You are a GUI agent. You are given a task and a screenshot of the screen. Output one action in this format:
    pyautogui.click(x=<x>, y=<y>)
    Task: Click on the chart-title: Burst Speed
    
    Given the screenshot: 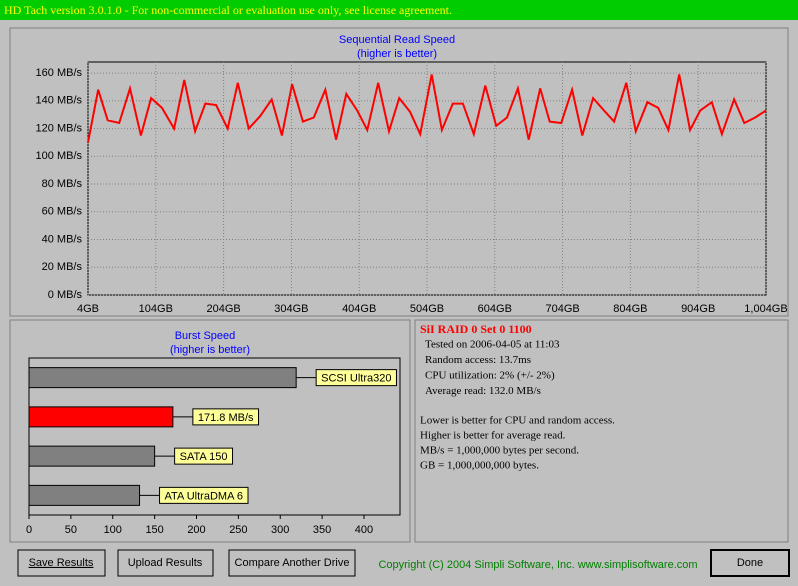 What is the action you would take?
    pyautogui.click(x=205, y=336)
    